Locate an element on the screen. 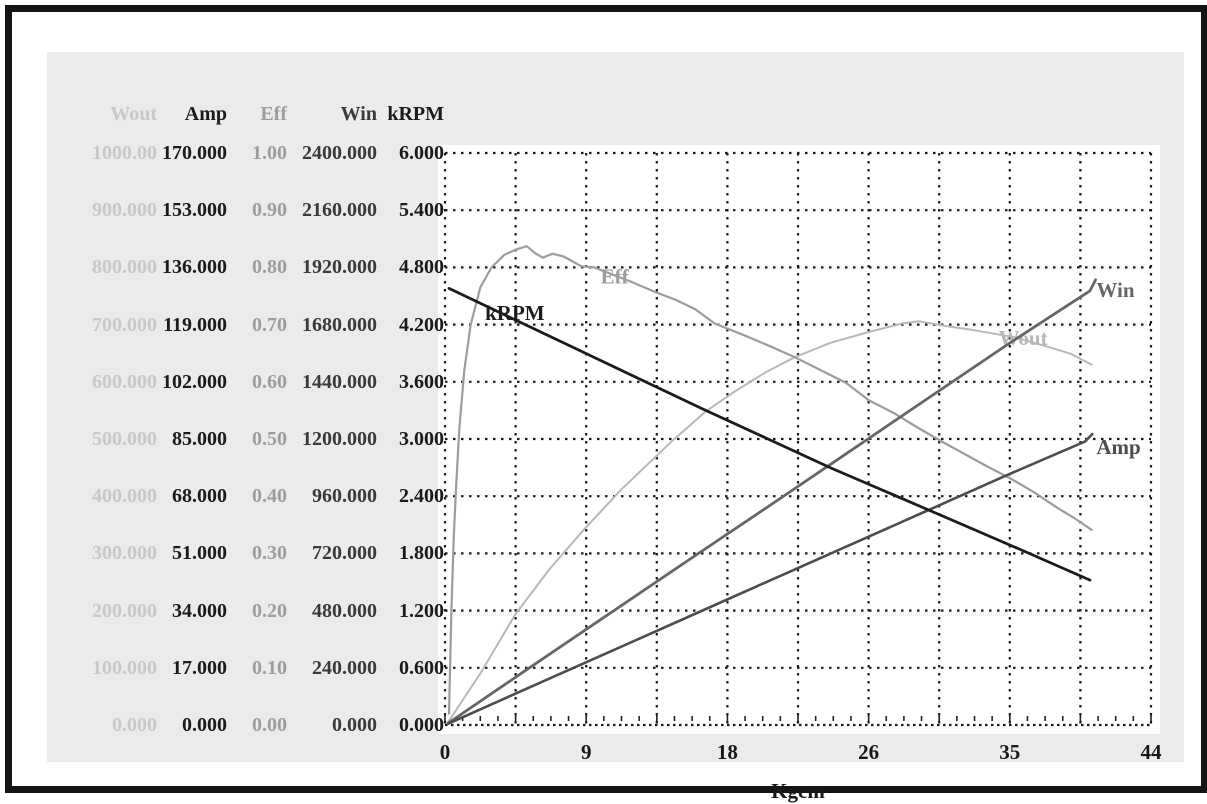 The height and width of the screenshot is (804, 1207). scale-value-win: 2400.000 is located at coordinates (339, 153).